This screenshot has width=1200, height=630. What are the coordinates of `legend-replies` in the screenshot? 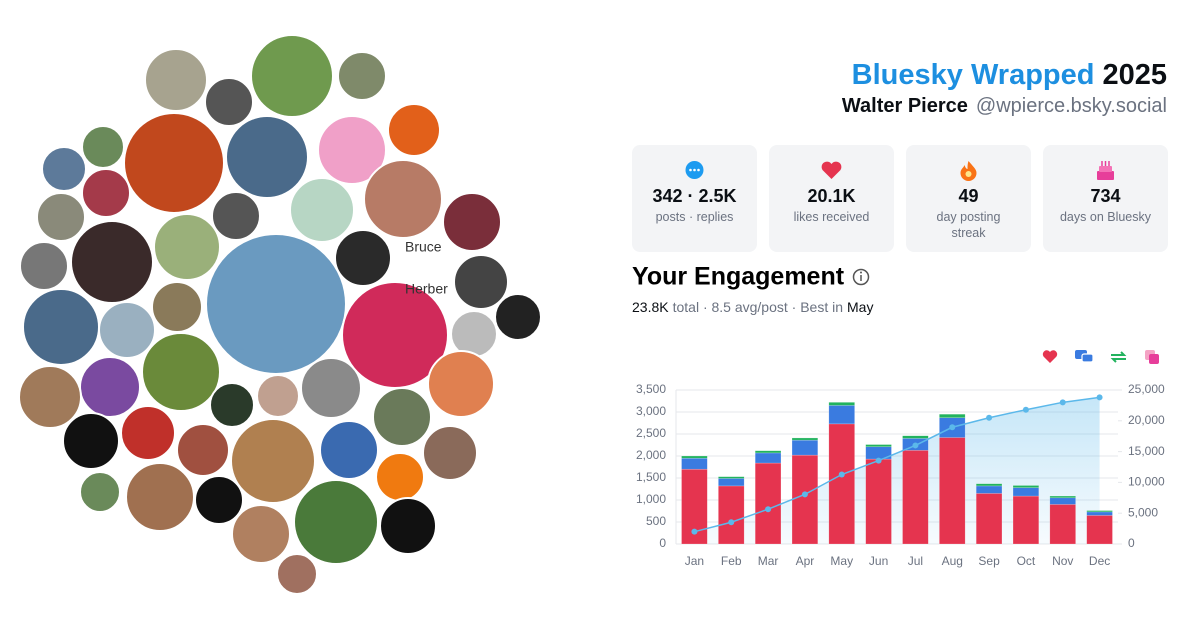 It's located at (1084, 356).